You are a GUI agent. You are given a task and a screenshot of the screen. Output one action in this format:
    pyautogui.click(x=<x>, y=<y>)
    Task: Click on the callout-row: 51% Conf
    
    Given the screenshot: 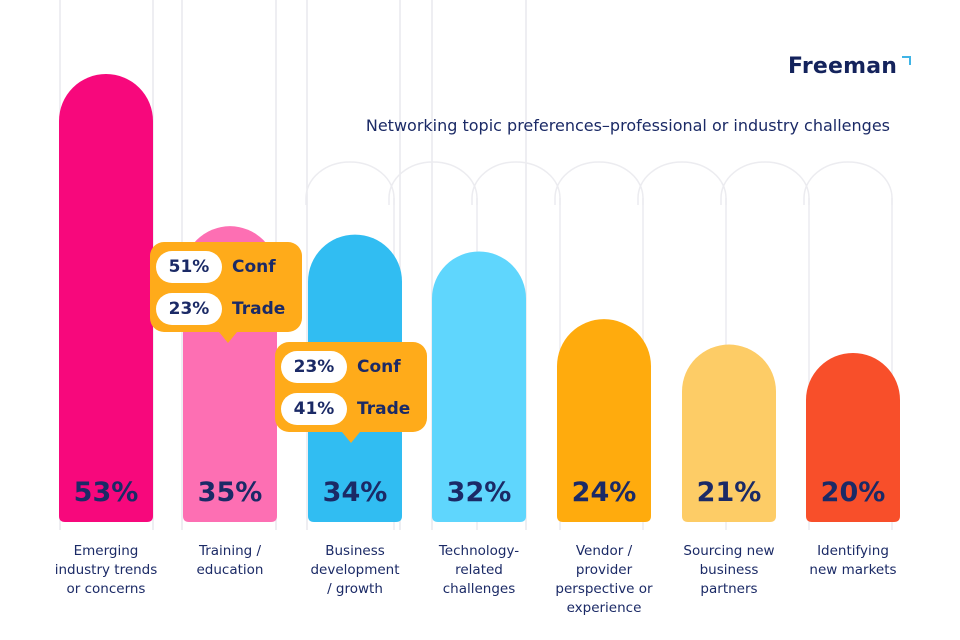 What is the action you would take?
    pyautogui.click(x=216, y=267)
    